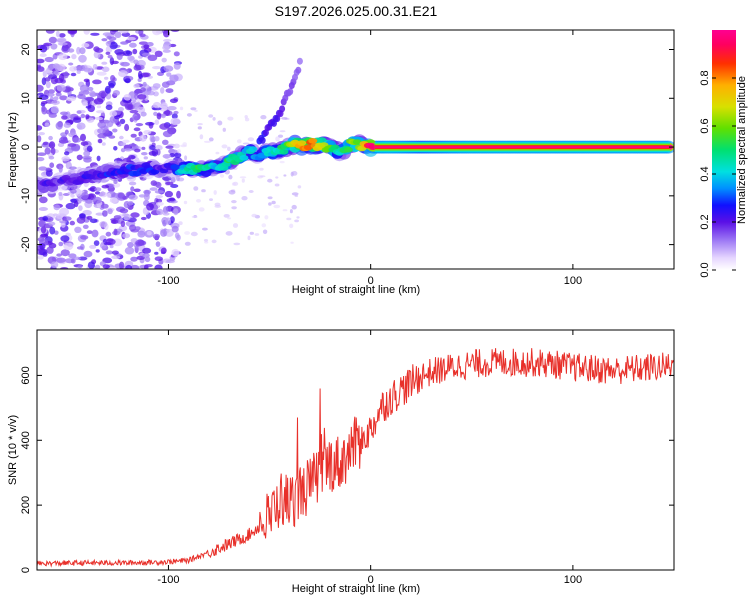 Image resolution: width=750 pixels, height=600 pixels. I want to click on bottom-y-tick-label: 200, so click(26, 505).